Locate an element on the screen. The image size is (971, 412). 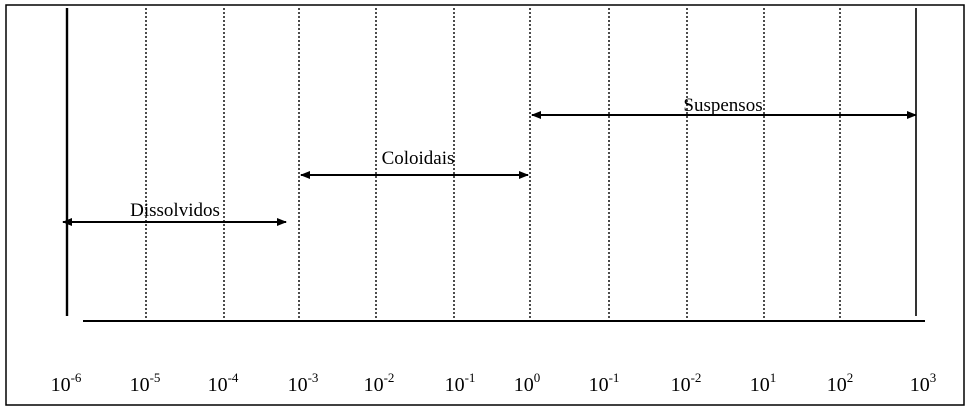
tick-label: 10³ is located at coordinates (923, 383).